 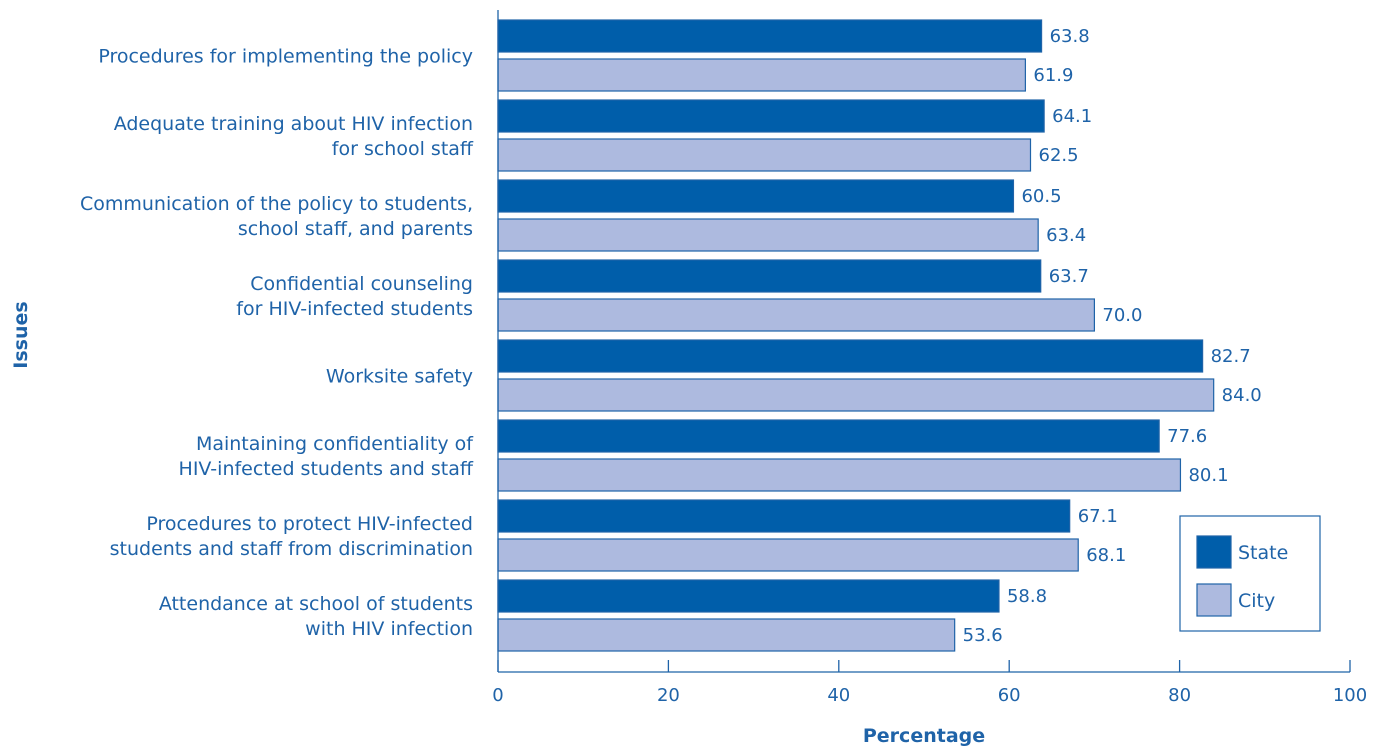 I want to click on category-label-2-line-0: Communication of the policy to students,, so click(x=276, y=204).